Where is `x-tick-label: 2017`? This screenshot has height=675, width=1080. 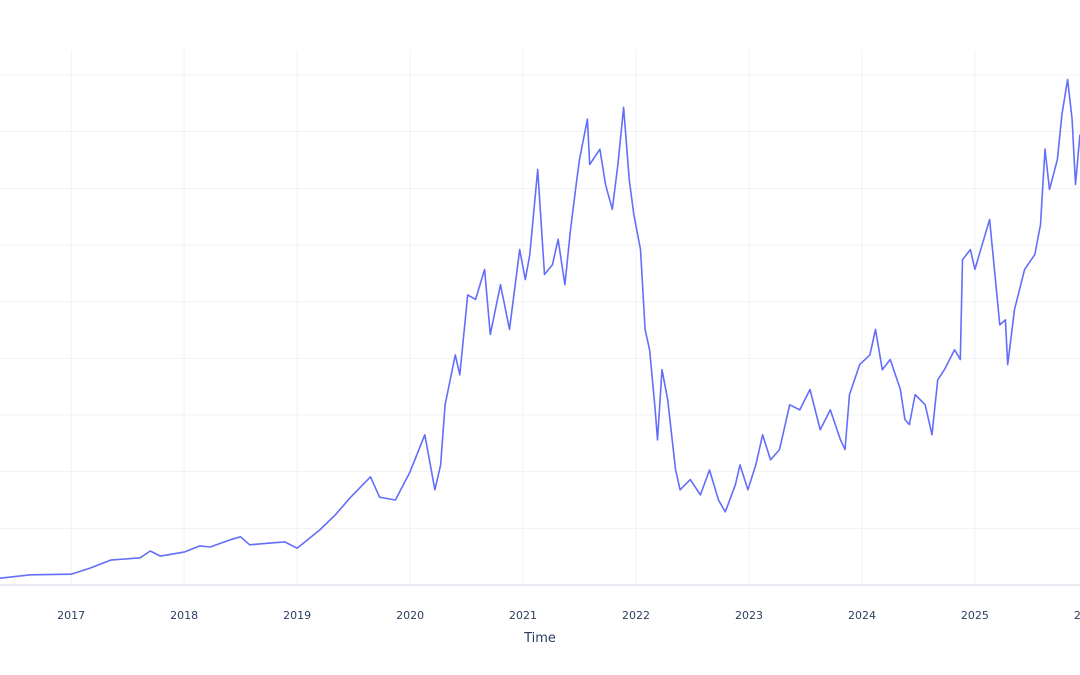 x-tick-label: 2017 is located at coordinates (71, 615).